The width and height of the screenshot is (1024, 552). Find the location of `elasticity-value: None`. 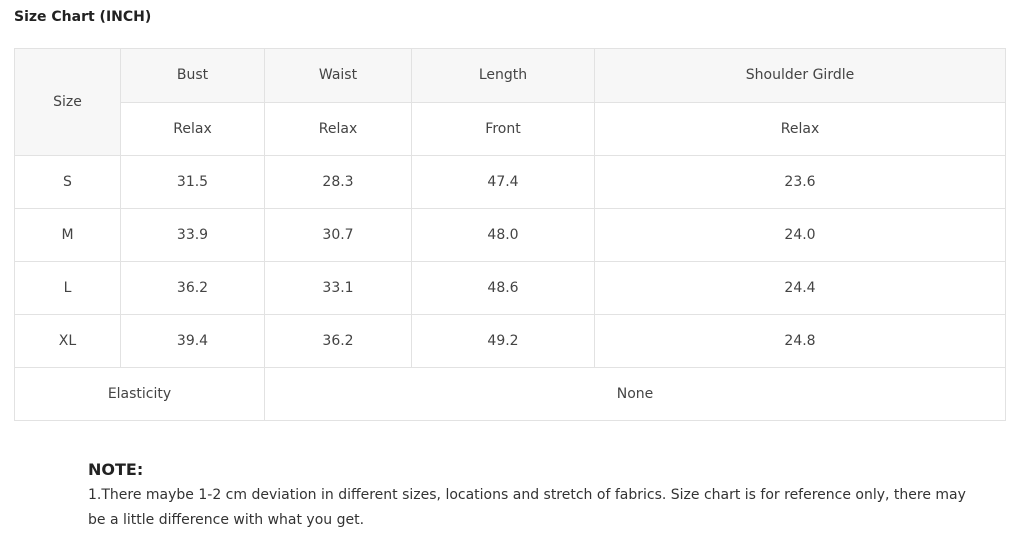

elasticity-value: None is located at coordinates (635, 394).